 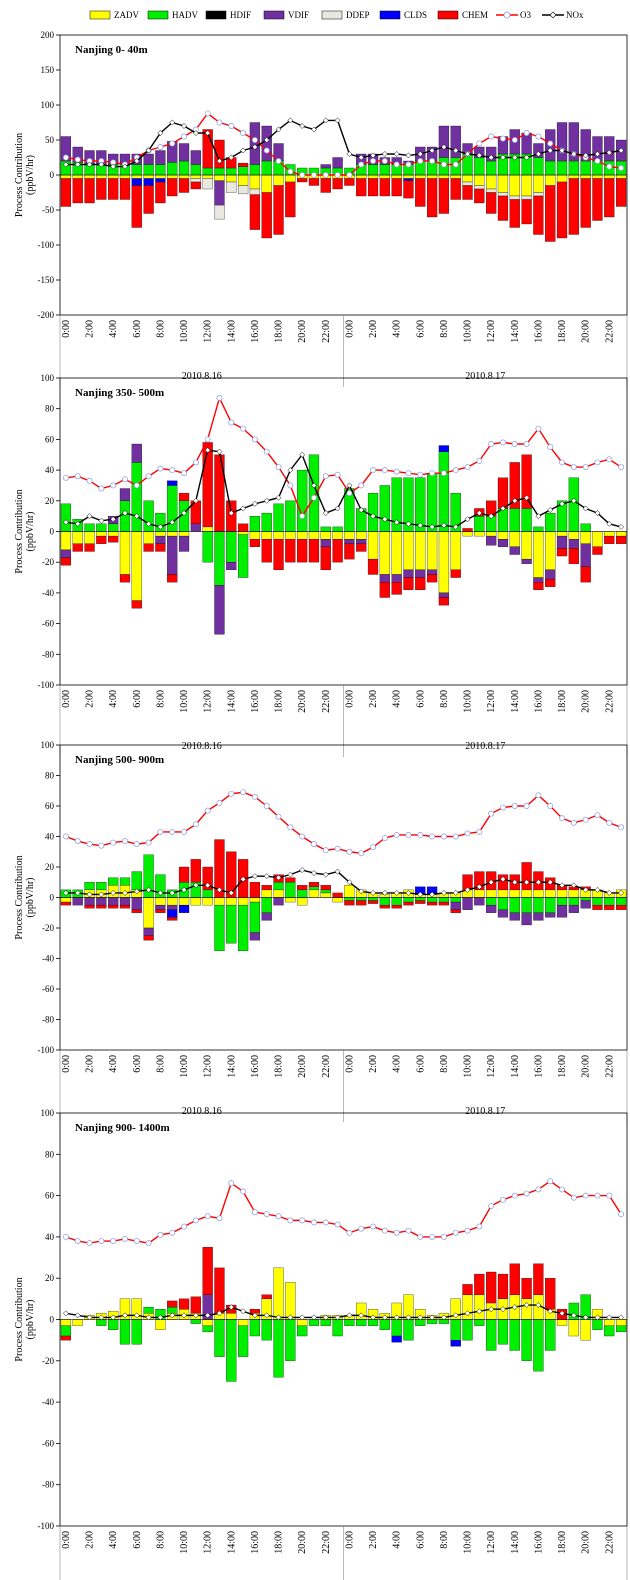 What do you see at coordinates (50, 1154) in the screenshot?
I see `y-tick-label: 80` at bounding box center [50, 1154].